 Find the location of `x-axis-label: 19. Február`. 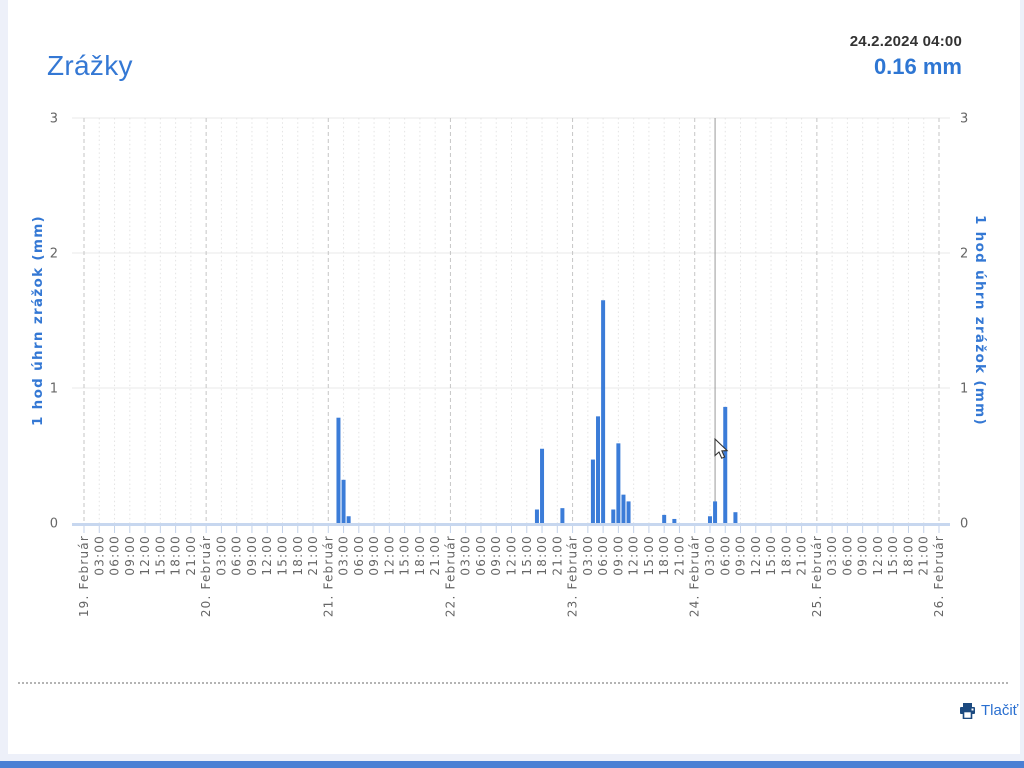

x-axis-label: 19. Február is located at coordinates (84, 576).